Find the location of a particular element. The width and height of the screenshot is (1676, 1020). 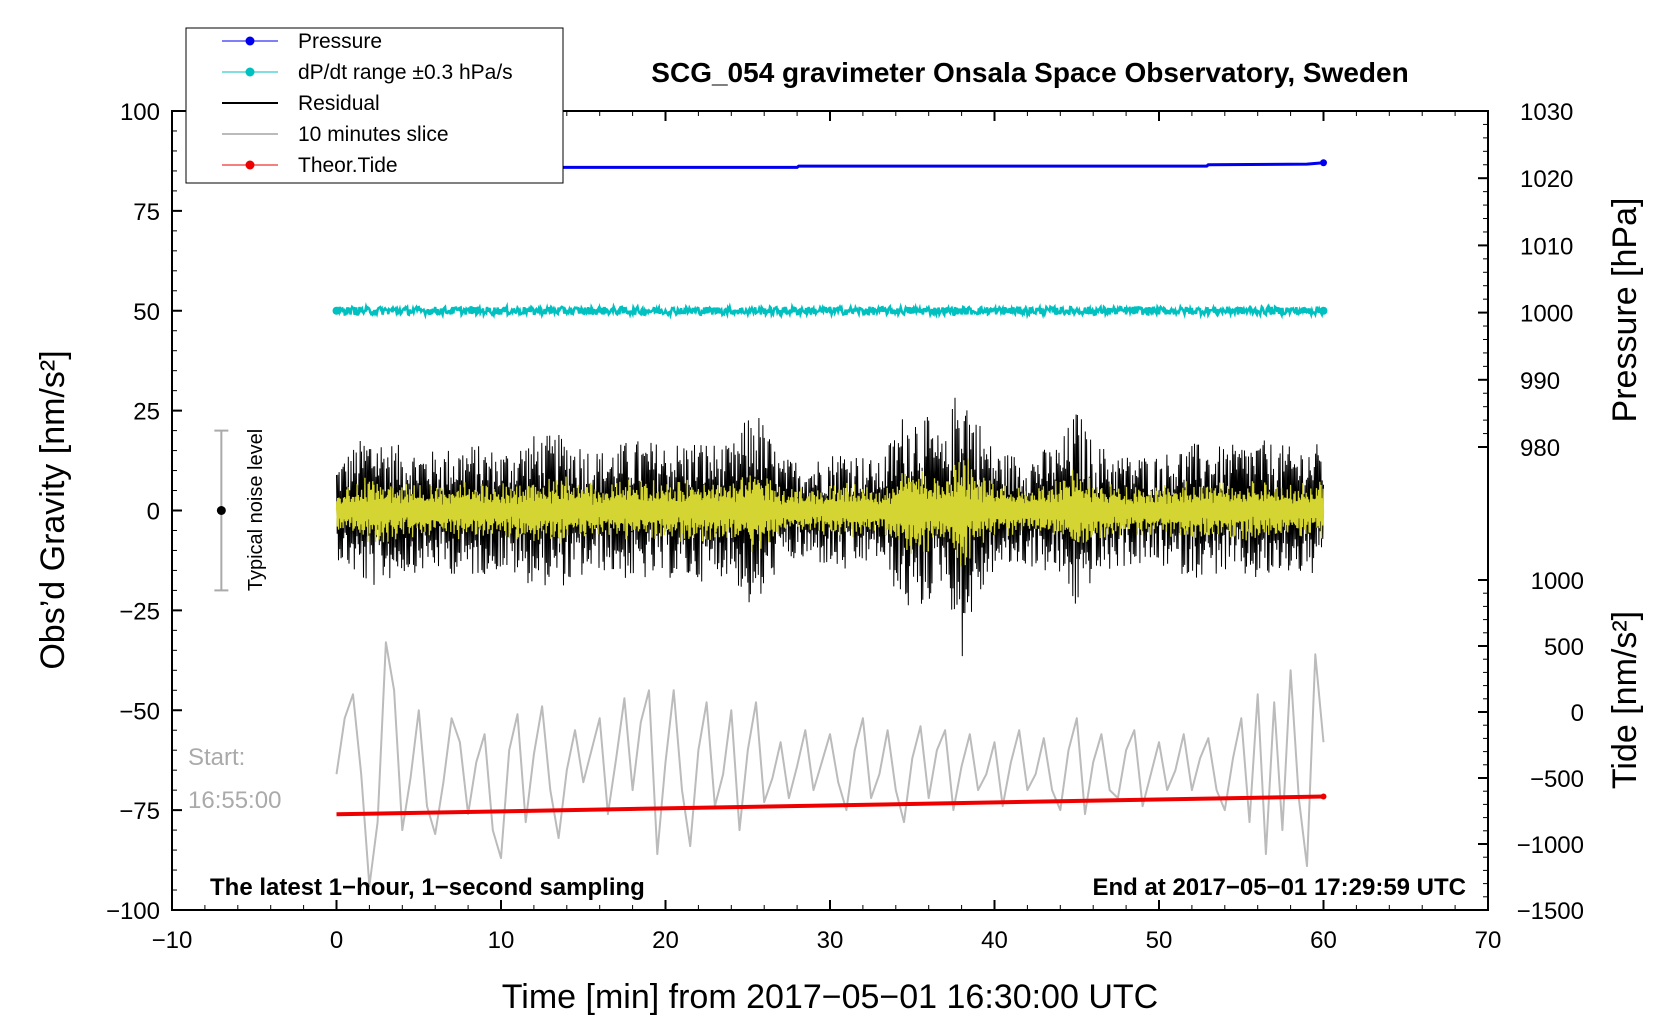

y-axis-gravity: 100 75 50 25 0 −25 −50 −75 −100 is located at coordinates (144, 512).